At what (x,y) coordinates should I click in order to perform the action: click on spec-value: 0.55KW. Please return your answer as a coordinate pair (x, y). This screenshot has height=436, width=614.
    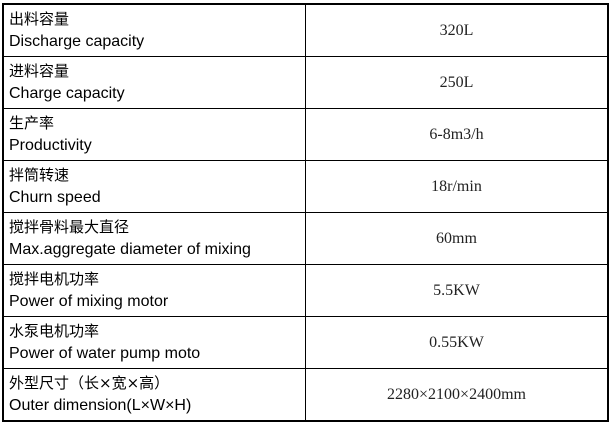
    Looking at the image, I should click on (457, 342).